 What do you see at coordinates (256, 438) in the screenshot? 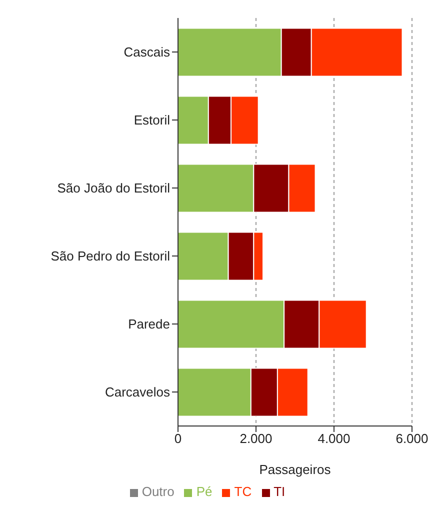
I see `x-tick-label: 2.000` at bounding box center [256, 438].